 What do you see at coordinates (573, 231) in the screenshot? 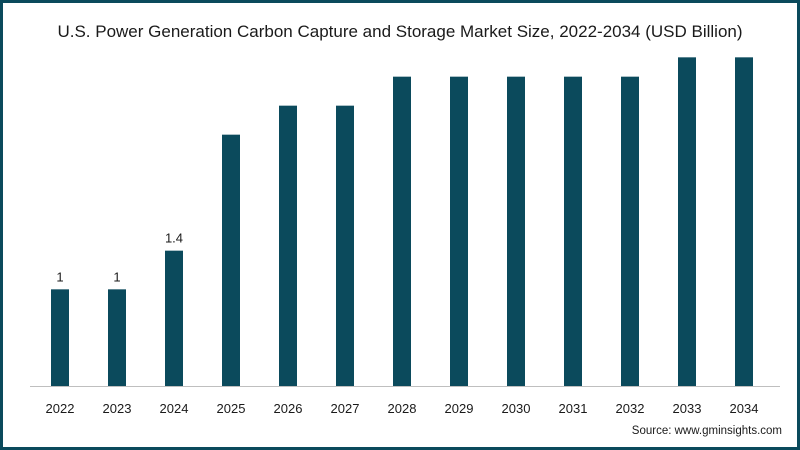
I see `bar-2031` at bounding box center [573, 231].